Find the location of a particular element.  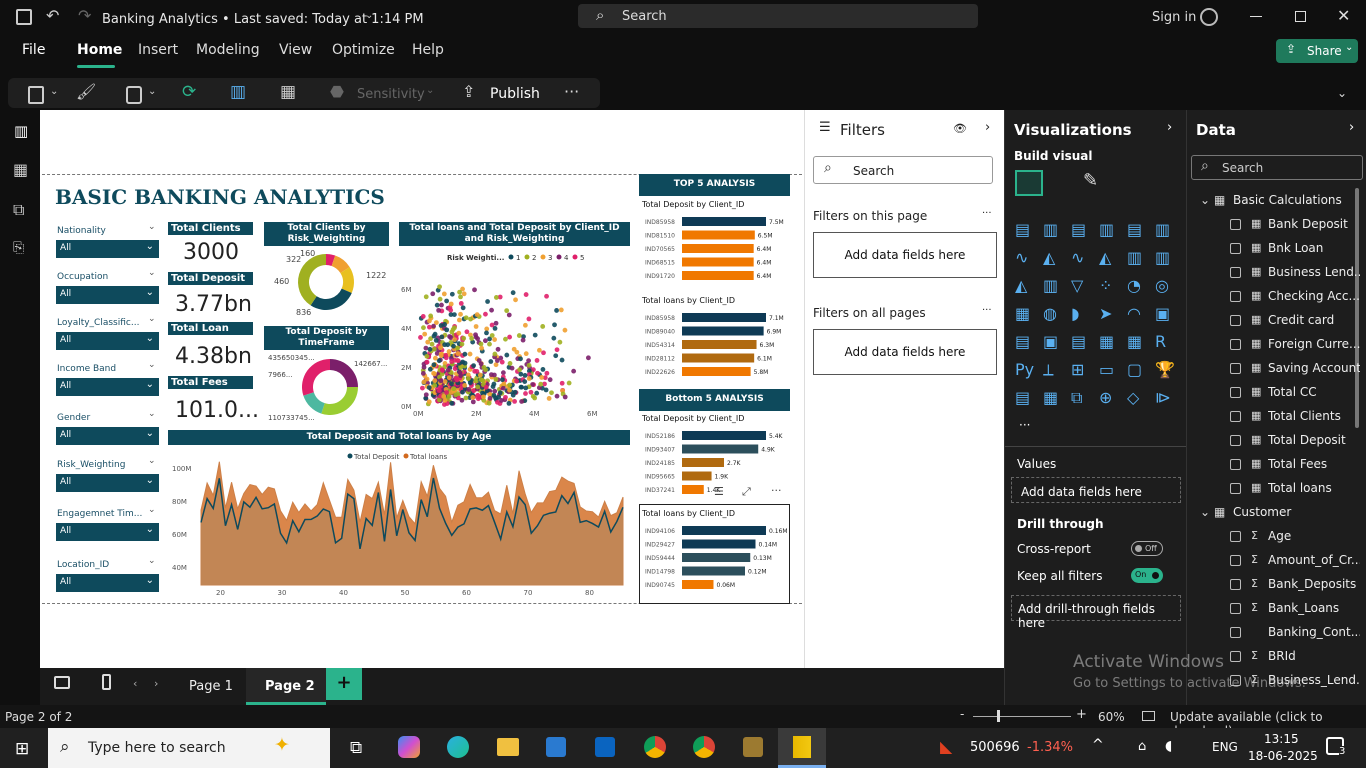

snipping-tool-icon is located at coordinates (753, 747).